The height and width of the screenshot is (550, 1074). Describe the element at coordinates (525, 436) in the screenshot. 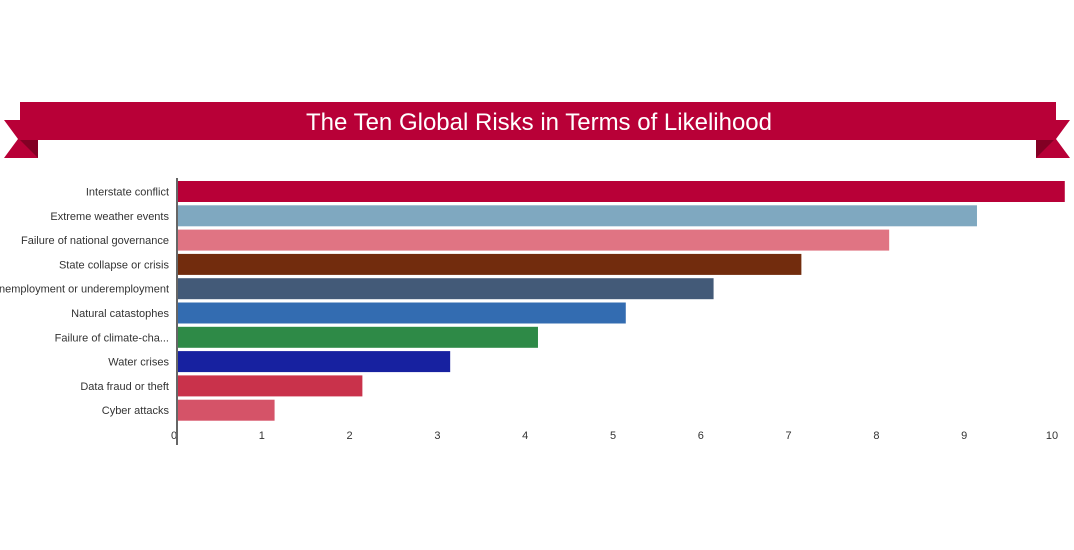

I see `x-tick-label-4: 4` at that location.